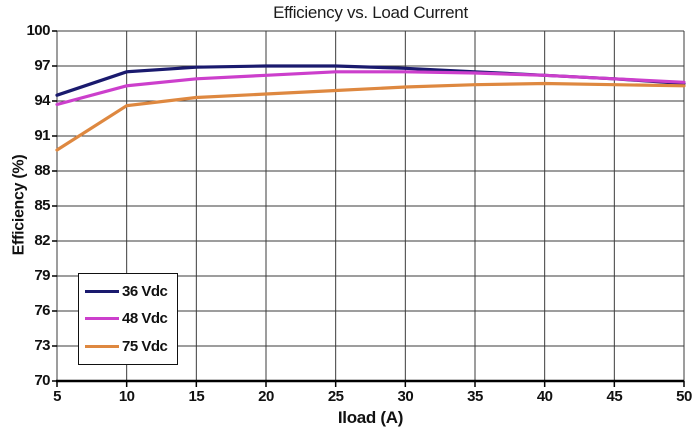 This screenshot has height=433, width=692. I want to click on legend-item-75-vdc: 75 Vdc, so click(128, 346).